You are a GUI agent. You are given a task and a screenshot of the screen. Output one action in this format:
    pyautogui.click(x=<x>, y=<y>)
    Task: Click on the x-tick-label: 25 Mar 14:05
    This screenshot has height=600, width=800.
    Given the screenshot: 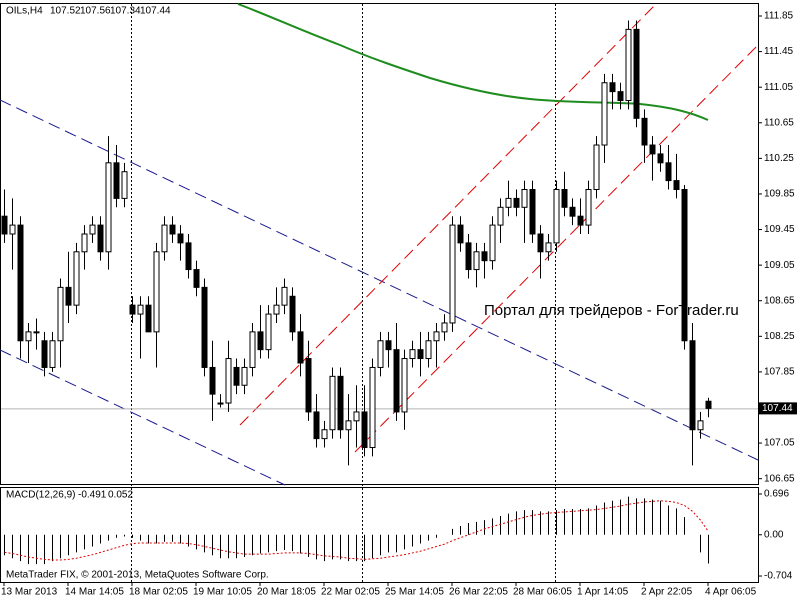 What is the action you would take?
    pyautogui.click(x=414, y=592)
    